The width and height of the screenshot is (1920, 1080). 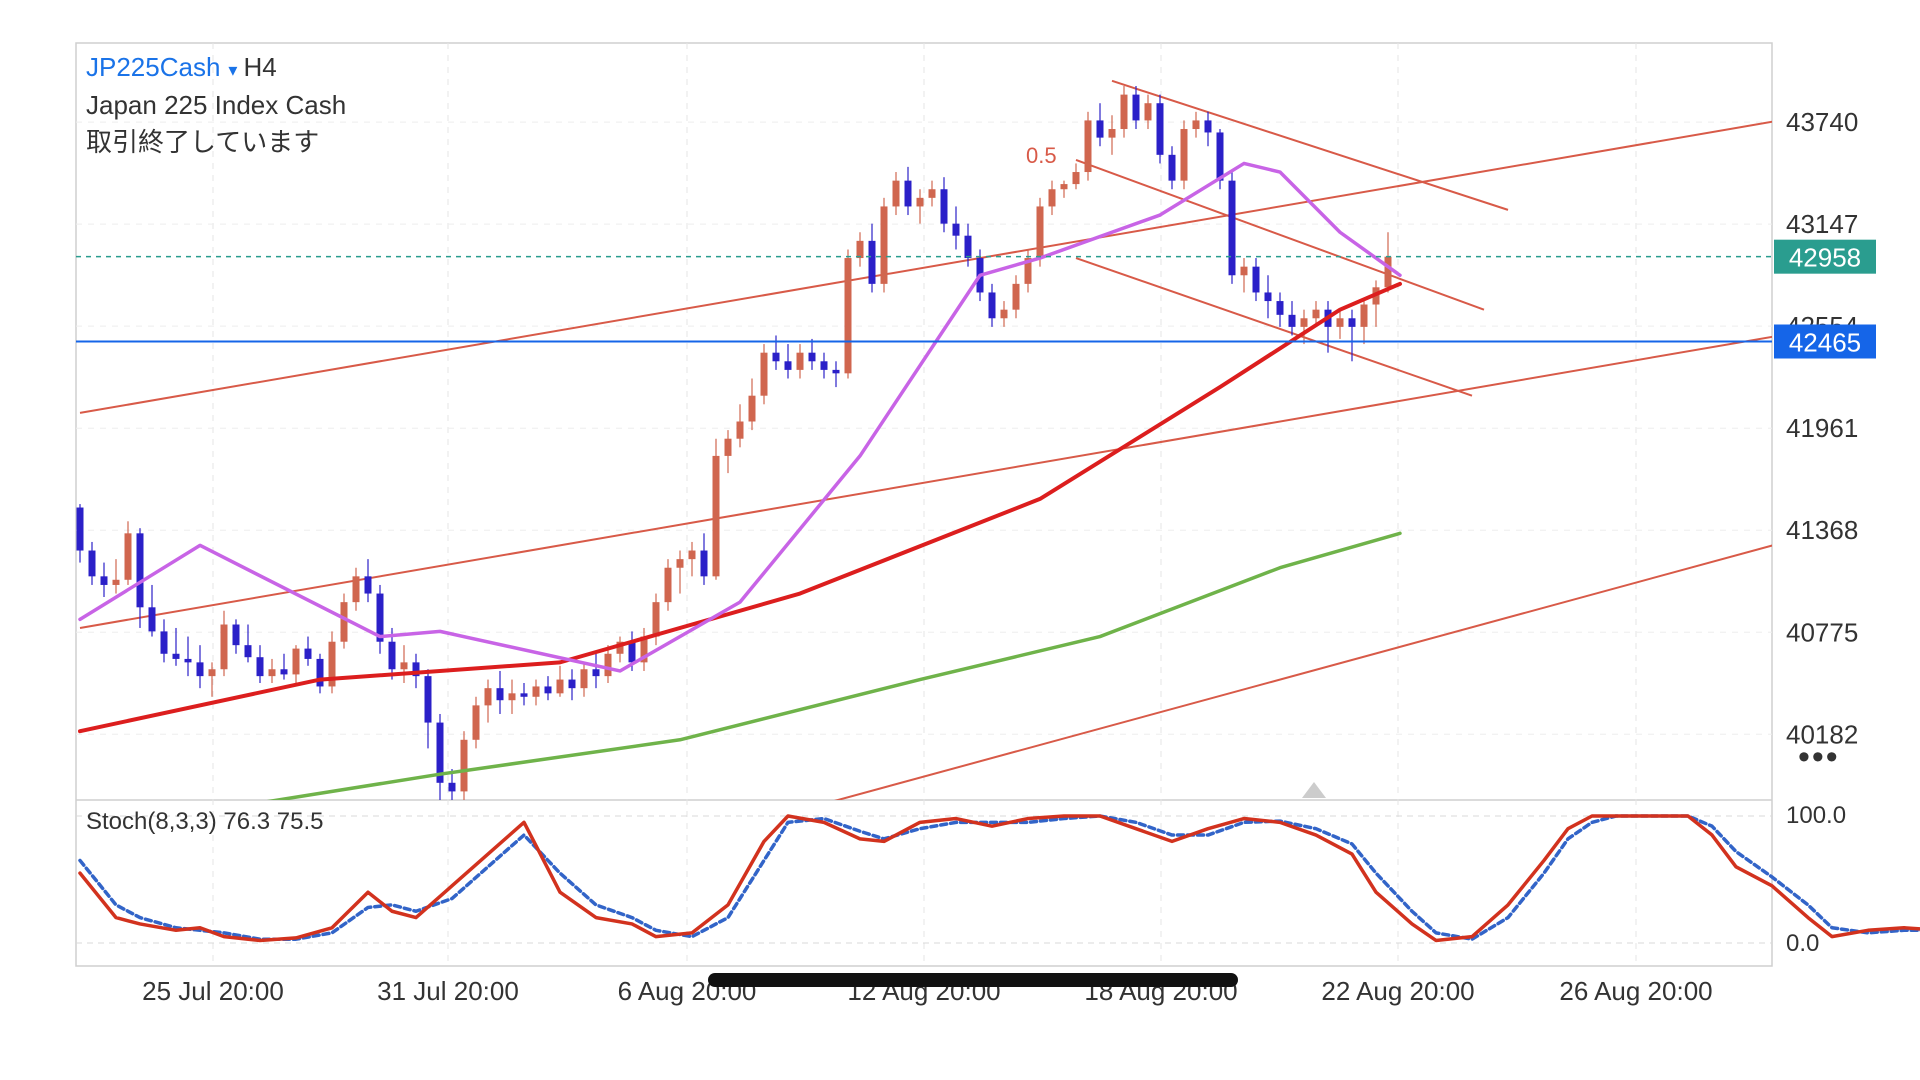 I want to click on horizontal-line-tag-bg, so click(x=1825, y=341).